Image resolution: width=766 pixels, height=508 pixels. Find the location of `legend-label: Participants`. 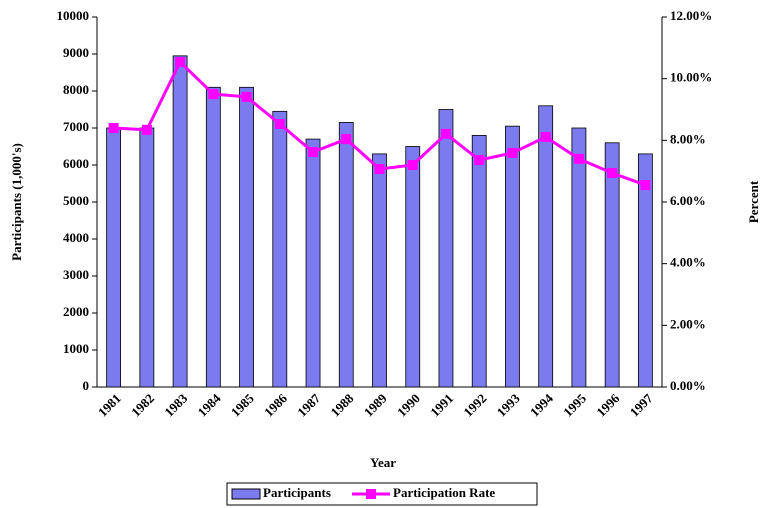

legend-label: Participants is located at coordinates (297, 492).